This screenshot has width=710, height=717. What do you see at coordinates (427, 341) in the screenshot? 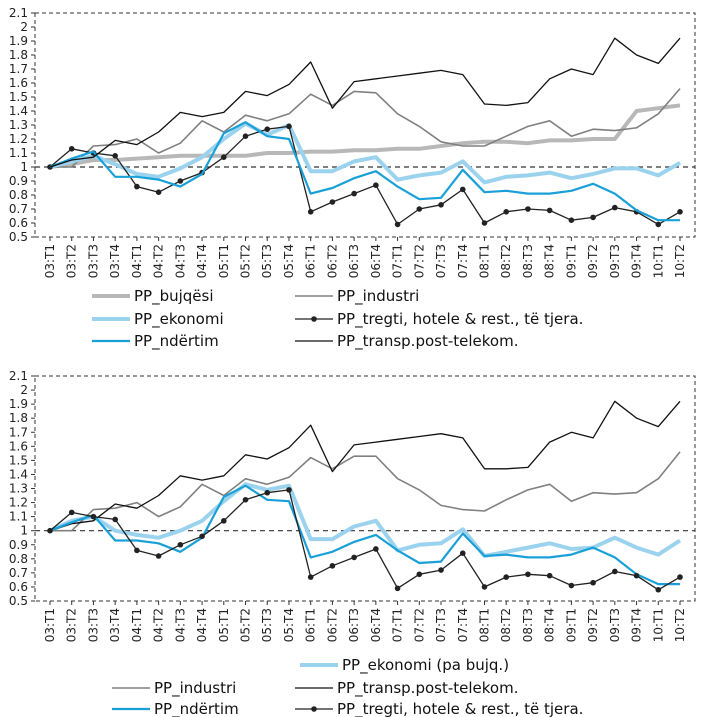
I see `legend-label: PP_transp.post-telekom.` at bounding box center [427, 341].